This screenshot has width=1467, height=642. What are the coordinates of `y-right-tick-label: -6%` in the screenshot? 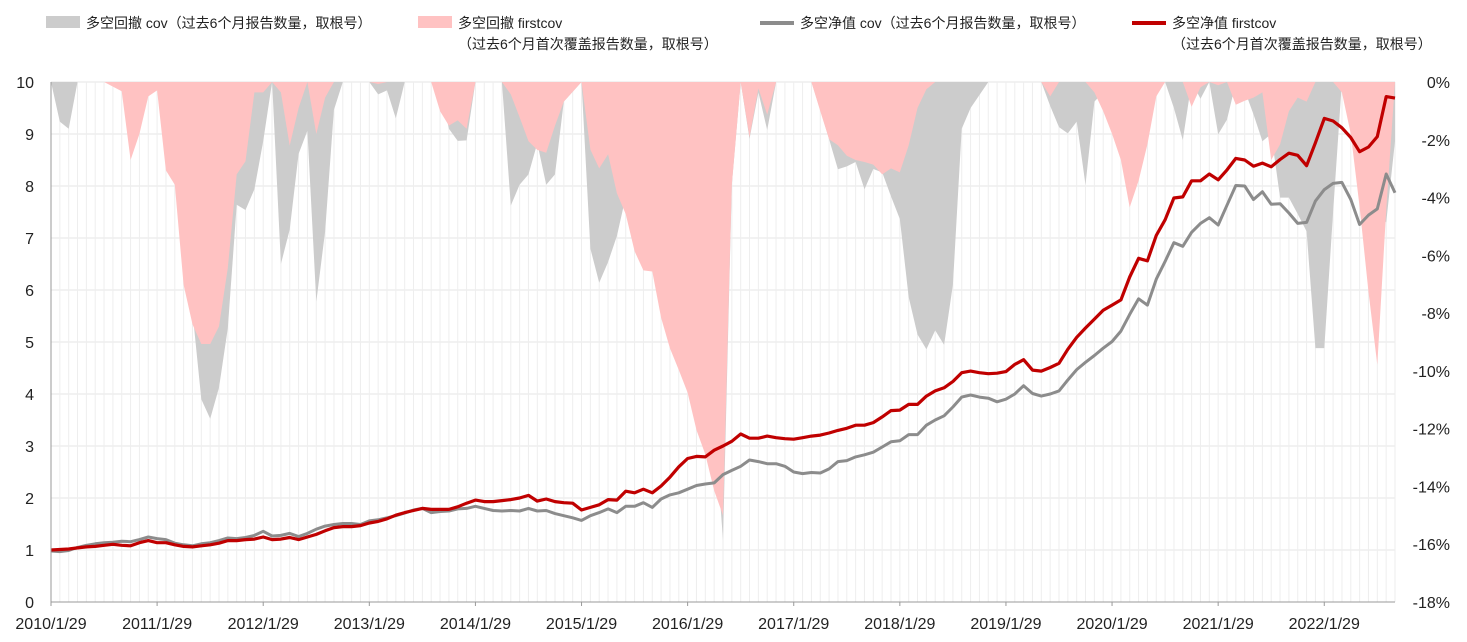 It's located at (1436, 256).